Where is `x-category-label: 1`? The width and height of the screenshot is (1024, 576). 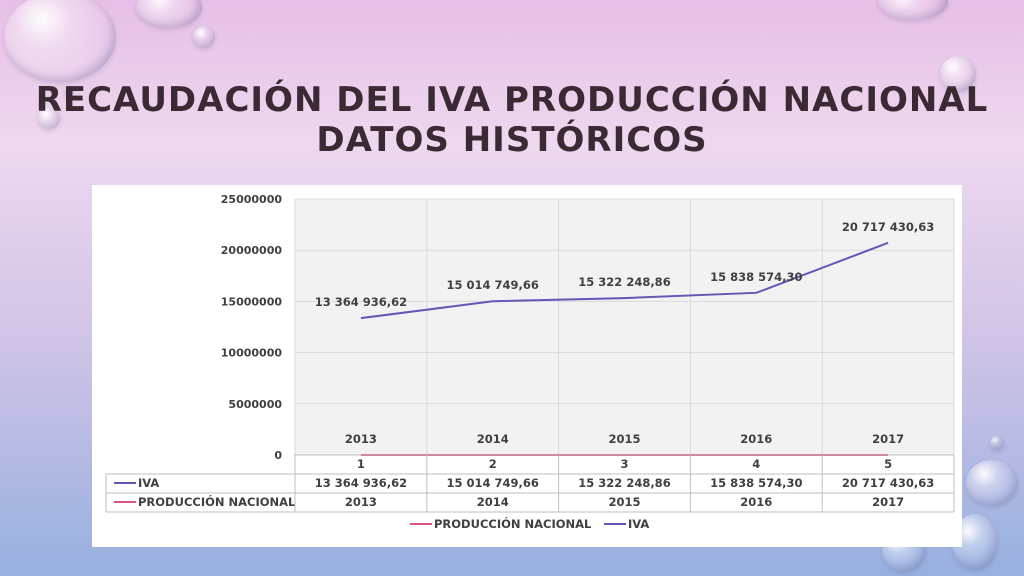 x-category-label: 1 is located at coordinates (361, 464).